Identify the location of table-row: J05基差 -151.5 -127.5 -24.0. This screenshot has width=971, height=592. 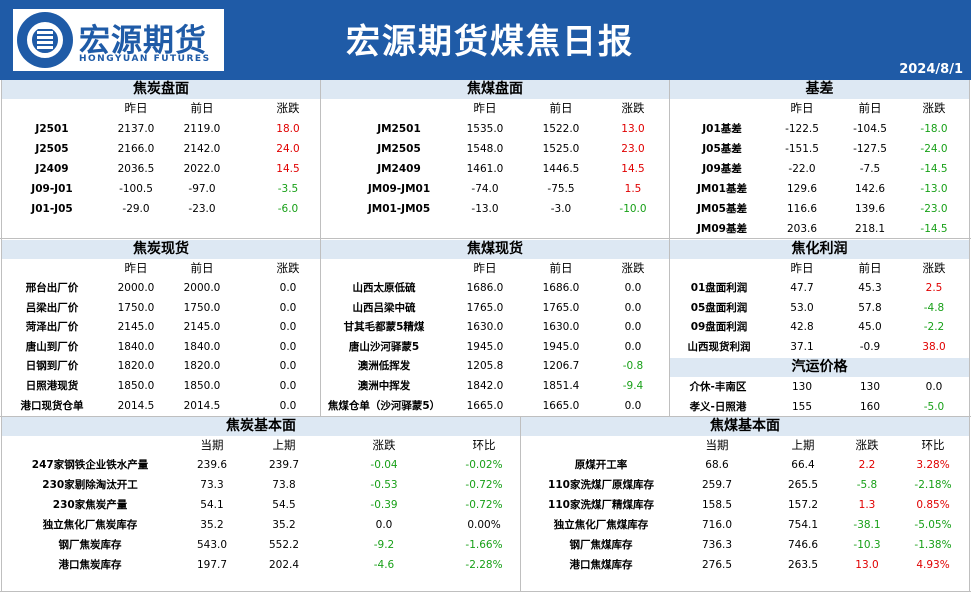
(819, 149).